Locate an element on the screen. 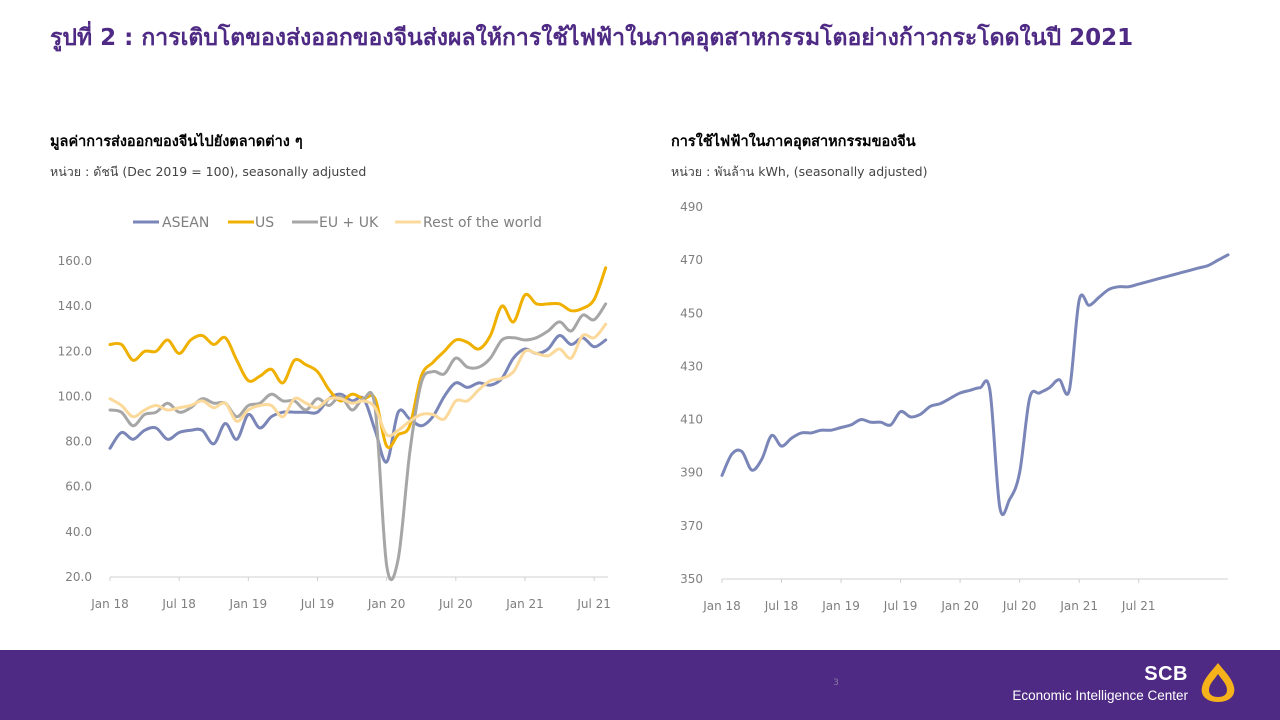 The height and width of the screenshot is (720, 1280). electricity-x-tick-label: Jan 20 is located at coordinates (959, 606).